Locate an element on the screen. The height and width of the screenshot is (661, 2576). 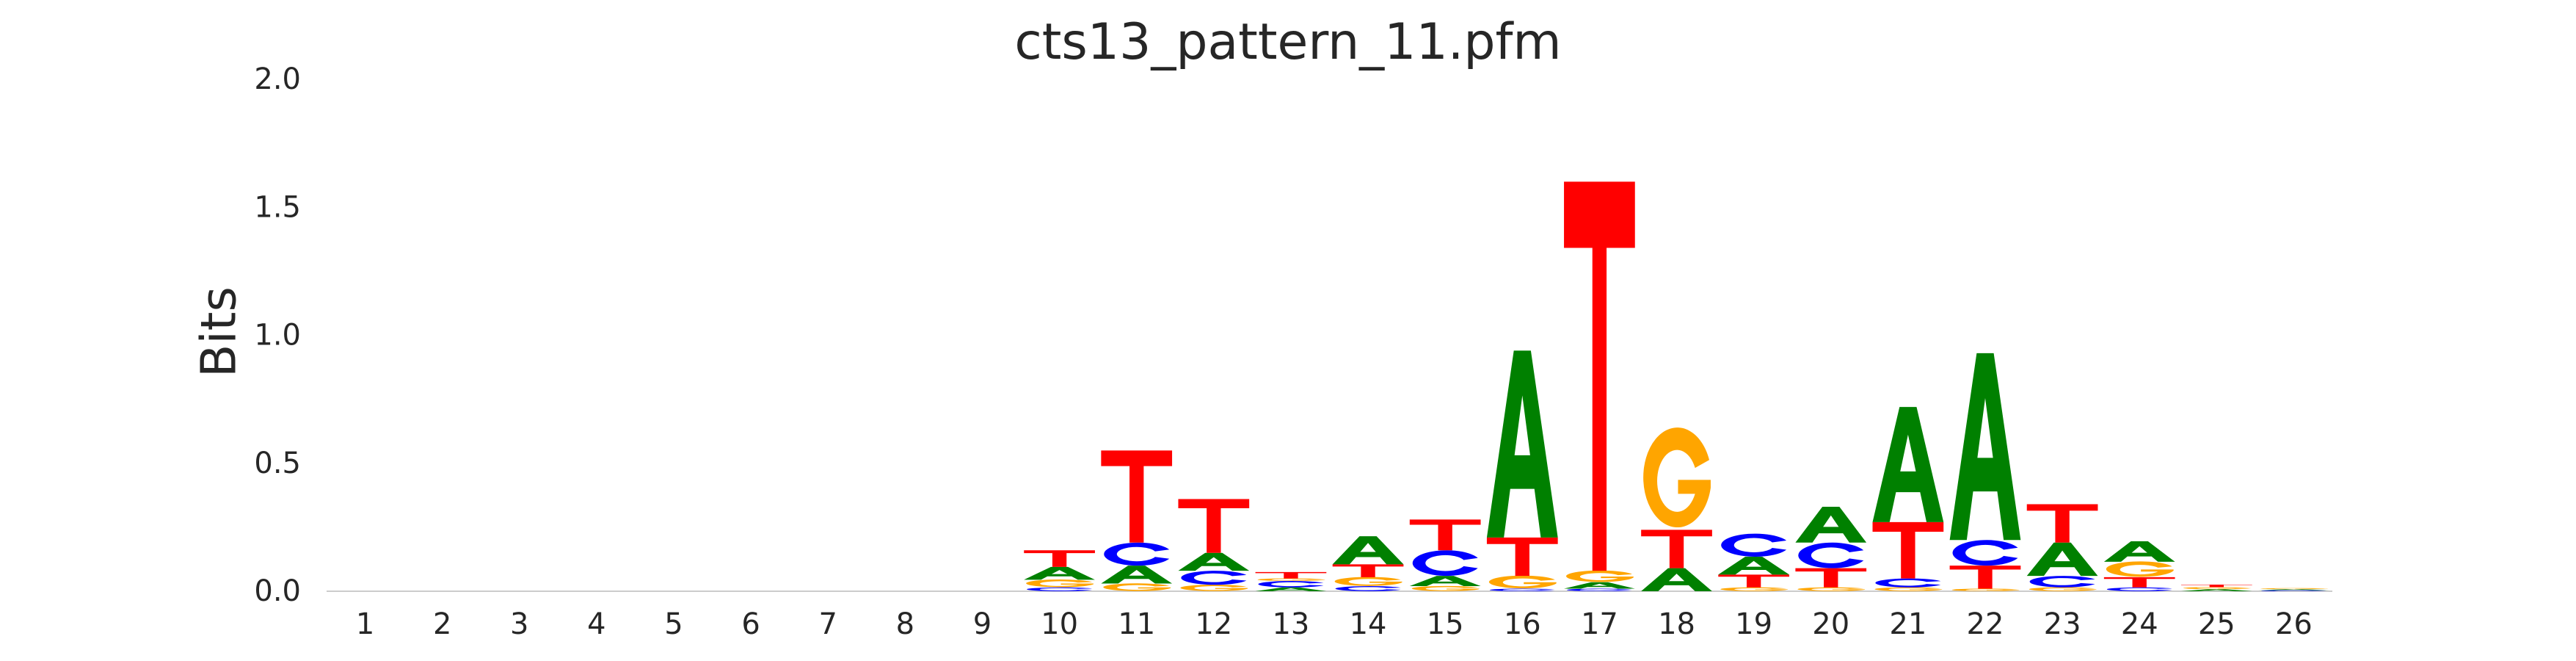
y-tick-label: 2.0 is located at coordinates (277, 79).